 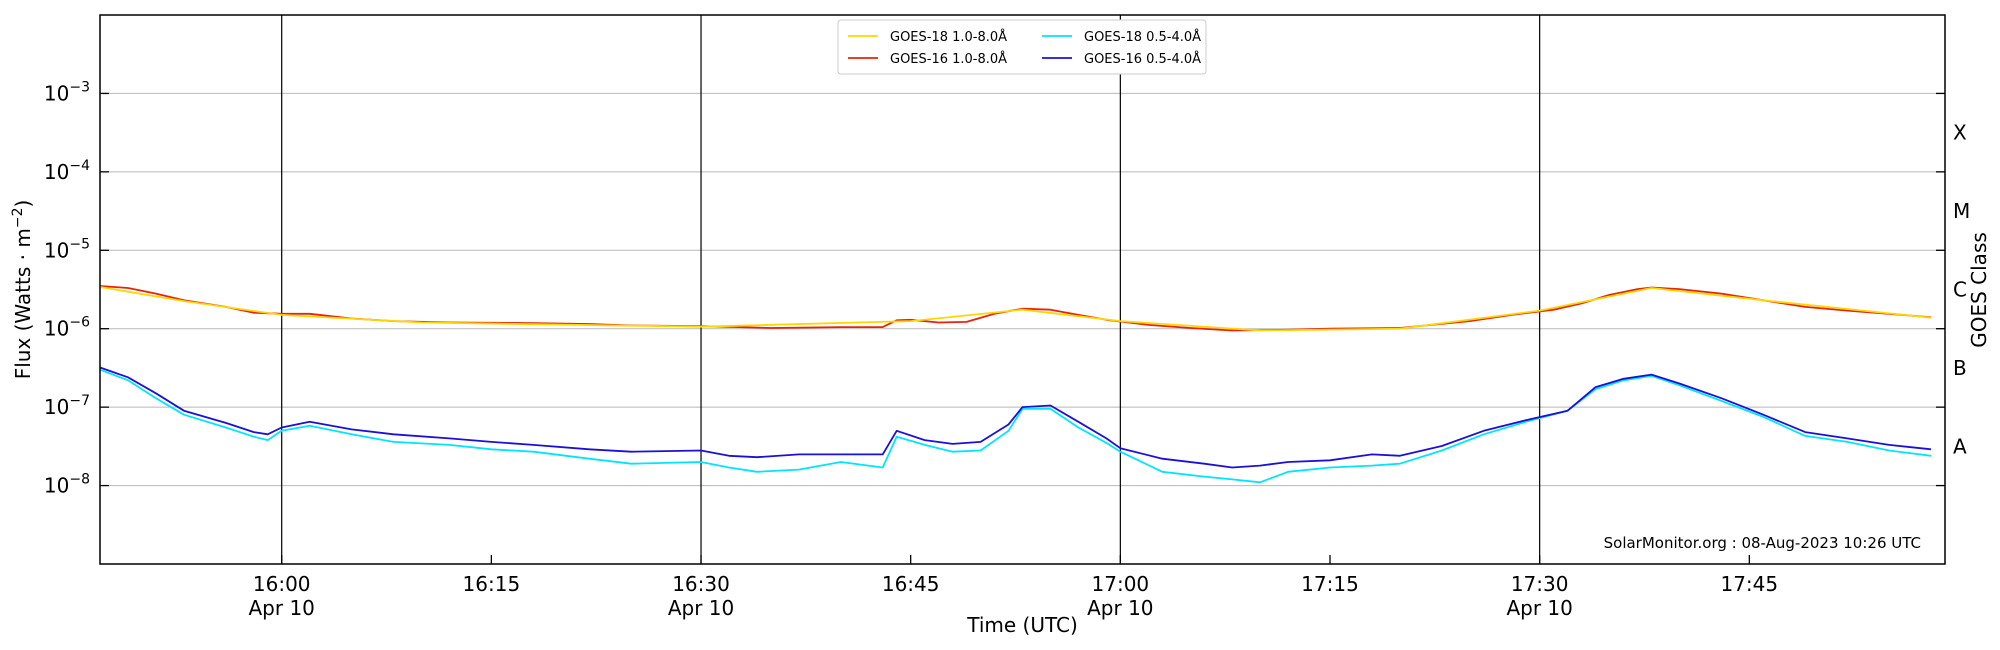 What do you see at coordinates (1960, 446) in the screenshot?
I see `goes-class-label: A` at bounding box center [1960, 446].